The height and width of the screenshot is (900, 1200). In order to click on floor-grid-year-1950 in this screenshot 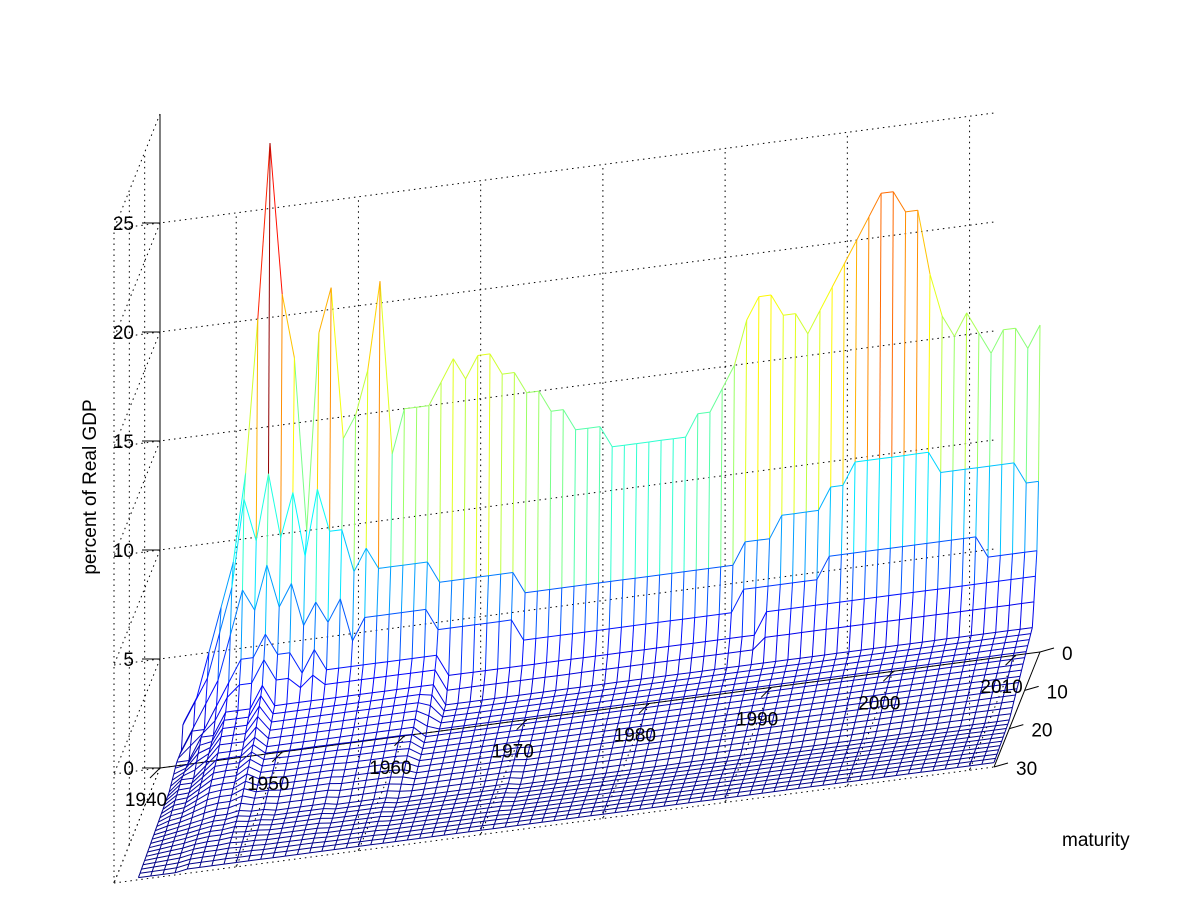, I will do `click(259, 809)`.